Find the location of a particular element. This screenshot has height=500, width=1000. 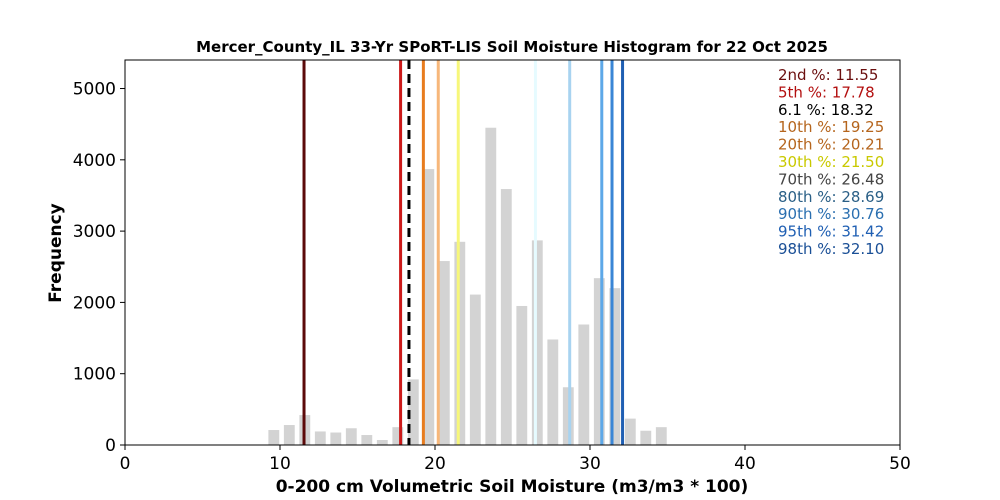

y-tick-label-5: 5000 is located at coordinates (94, 90).